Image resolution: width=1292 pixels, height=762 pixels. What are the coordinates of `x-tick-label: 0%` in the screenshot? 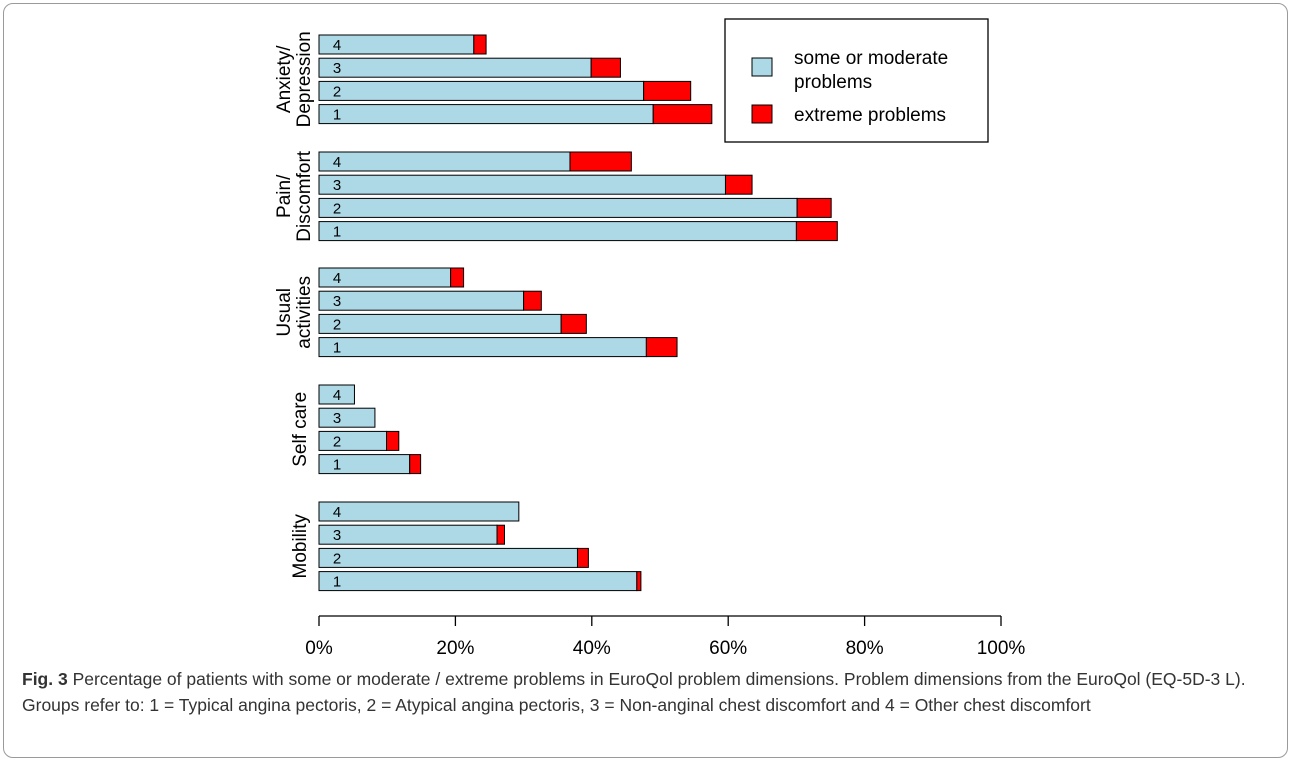 It's located at (319, 648).